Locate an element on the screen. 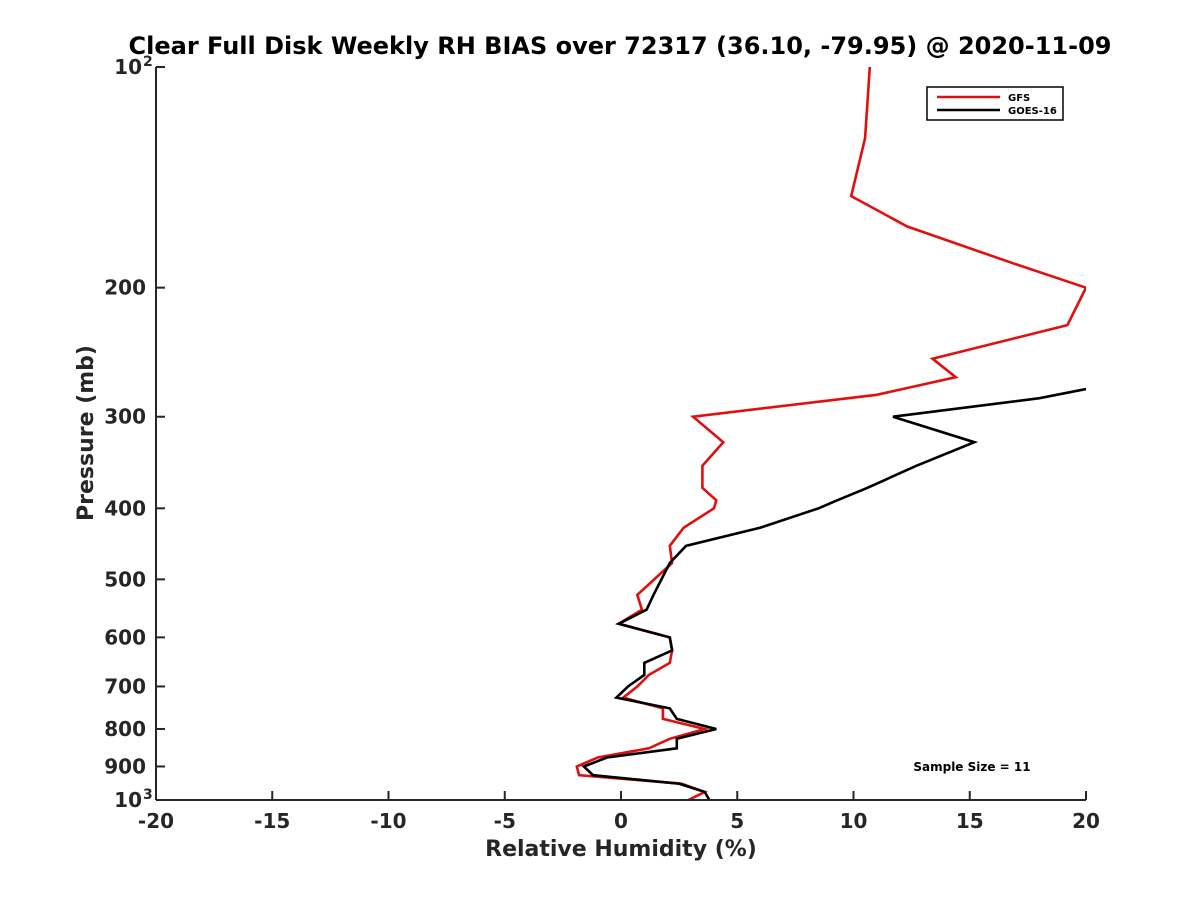 The width and height of the screenshot is (1200, 900). legend: GFS GOES-16 is located at coordinates (995, 103).